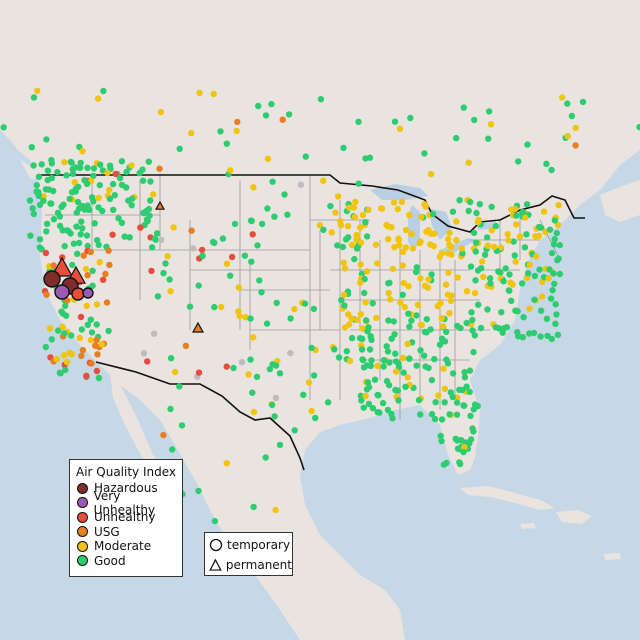 The height and width of the screenshot is (640, 640). What do you see at coordinates (259, 544) in the screenshot?
I see `legend-label: temporary` at bounding box center [259, 544].